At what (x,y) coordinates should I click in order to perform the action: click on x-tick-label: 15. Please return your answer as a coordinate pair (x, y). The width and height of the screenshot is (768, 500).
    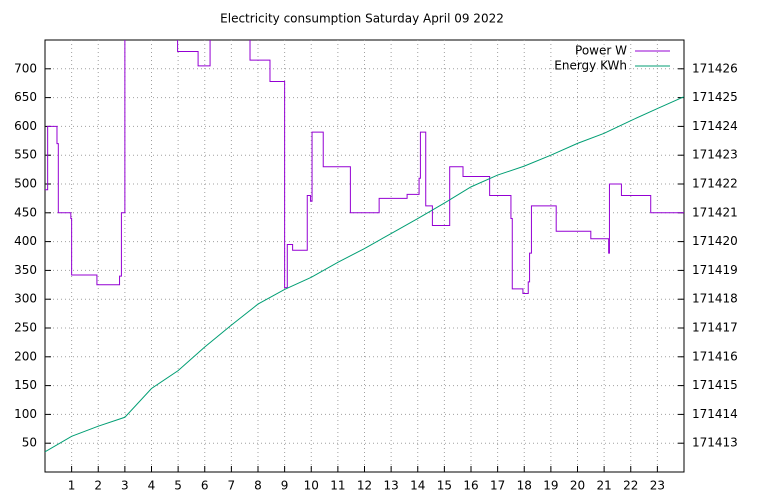
    Looking at the image, I should click on (444, 486).